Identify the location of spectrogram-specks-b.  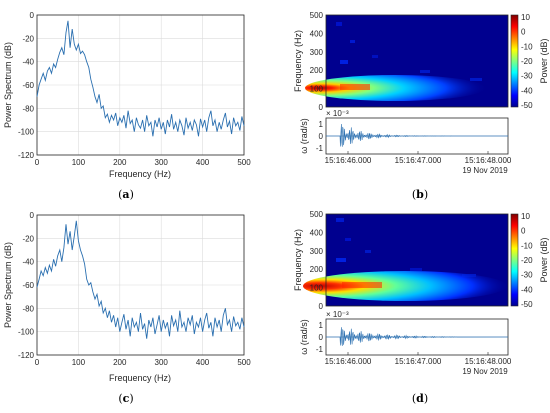
(409, 51).